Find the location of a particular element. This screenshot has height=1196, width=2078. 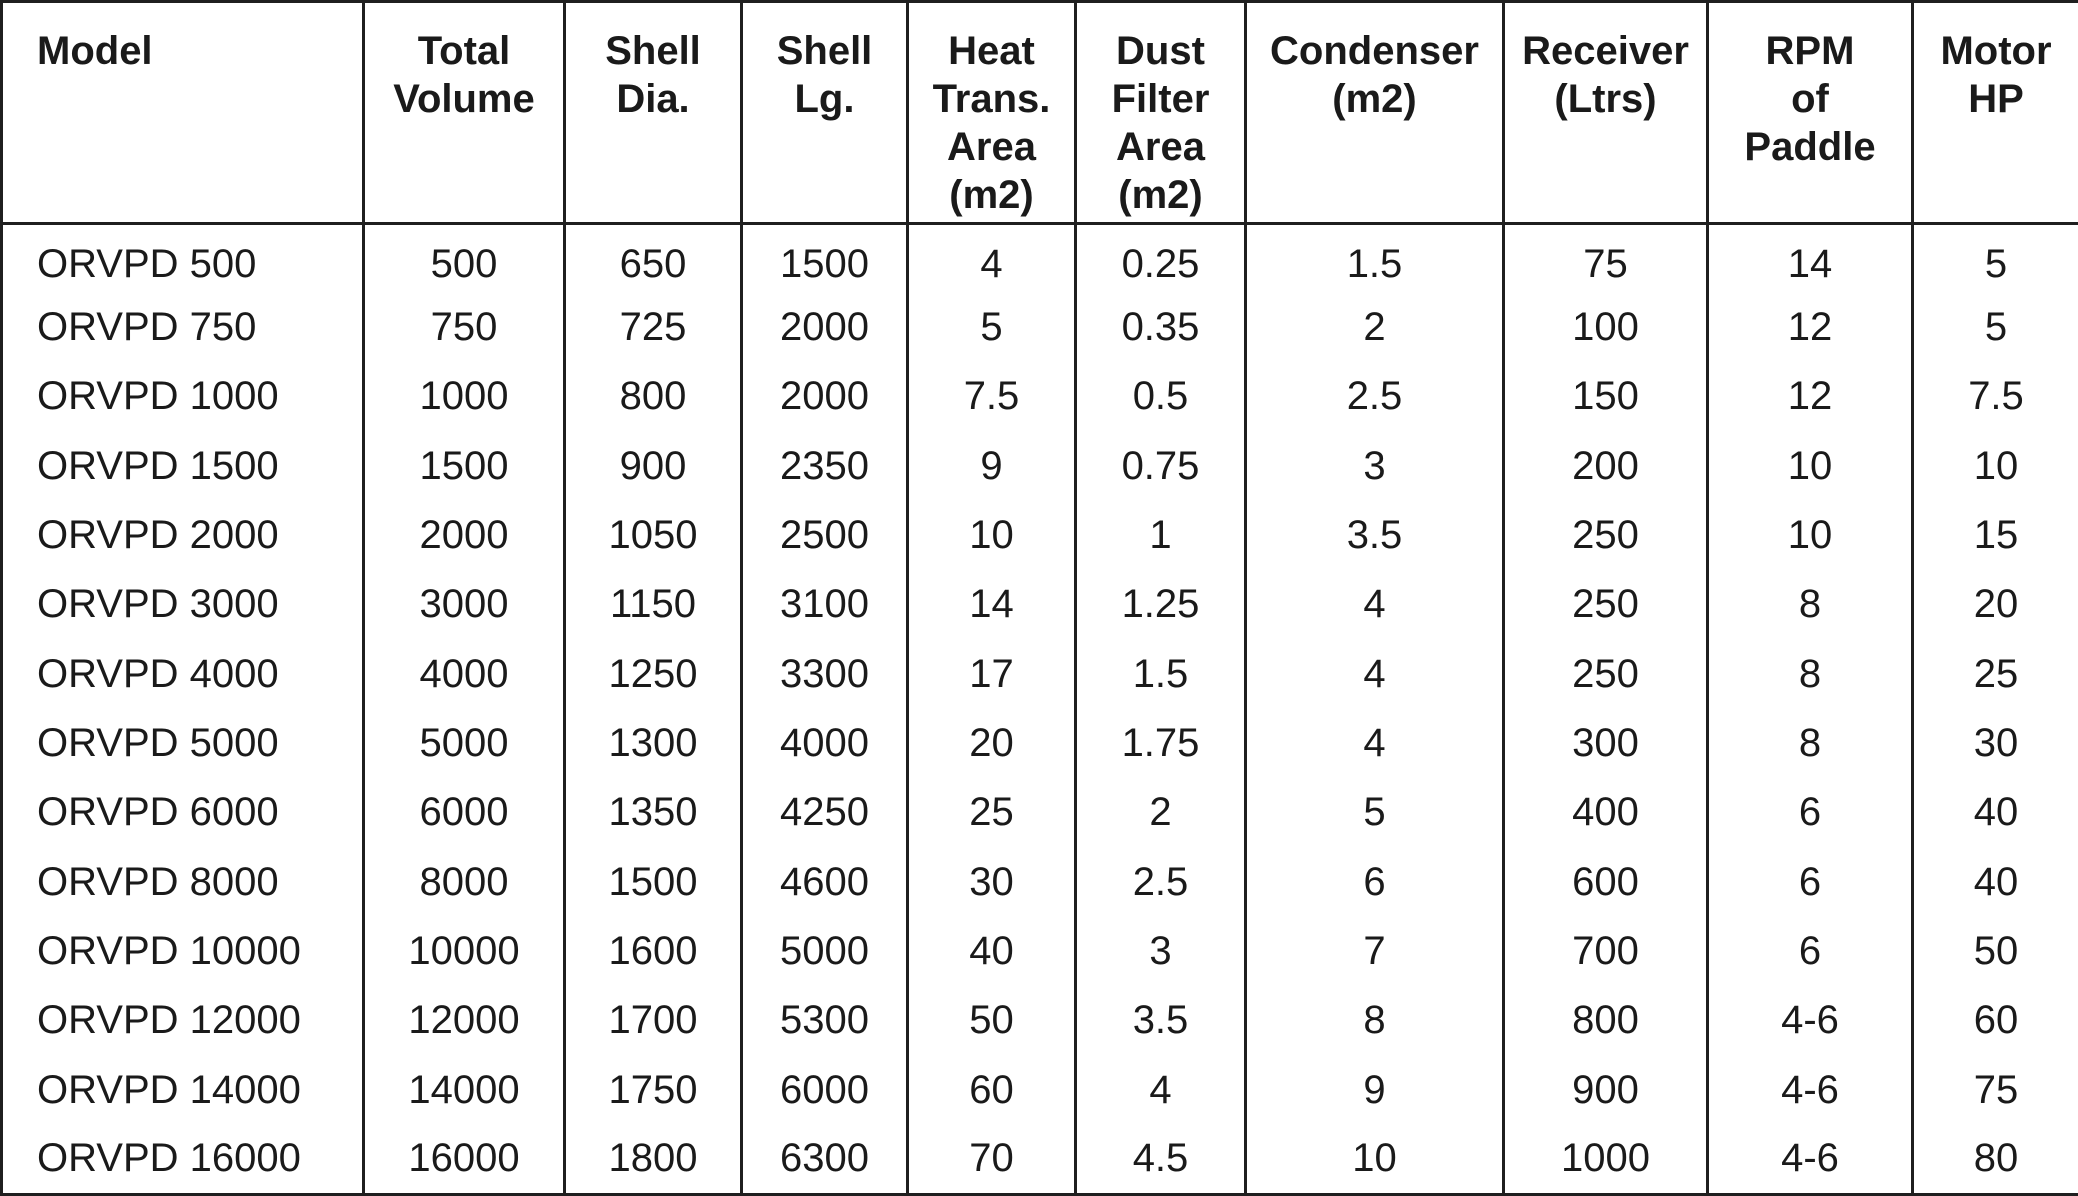

cell-total-volume: 8000 is located at coordinates (464, 882).